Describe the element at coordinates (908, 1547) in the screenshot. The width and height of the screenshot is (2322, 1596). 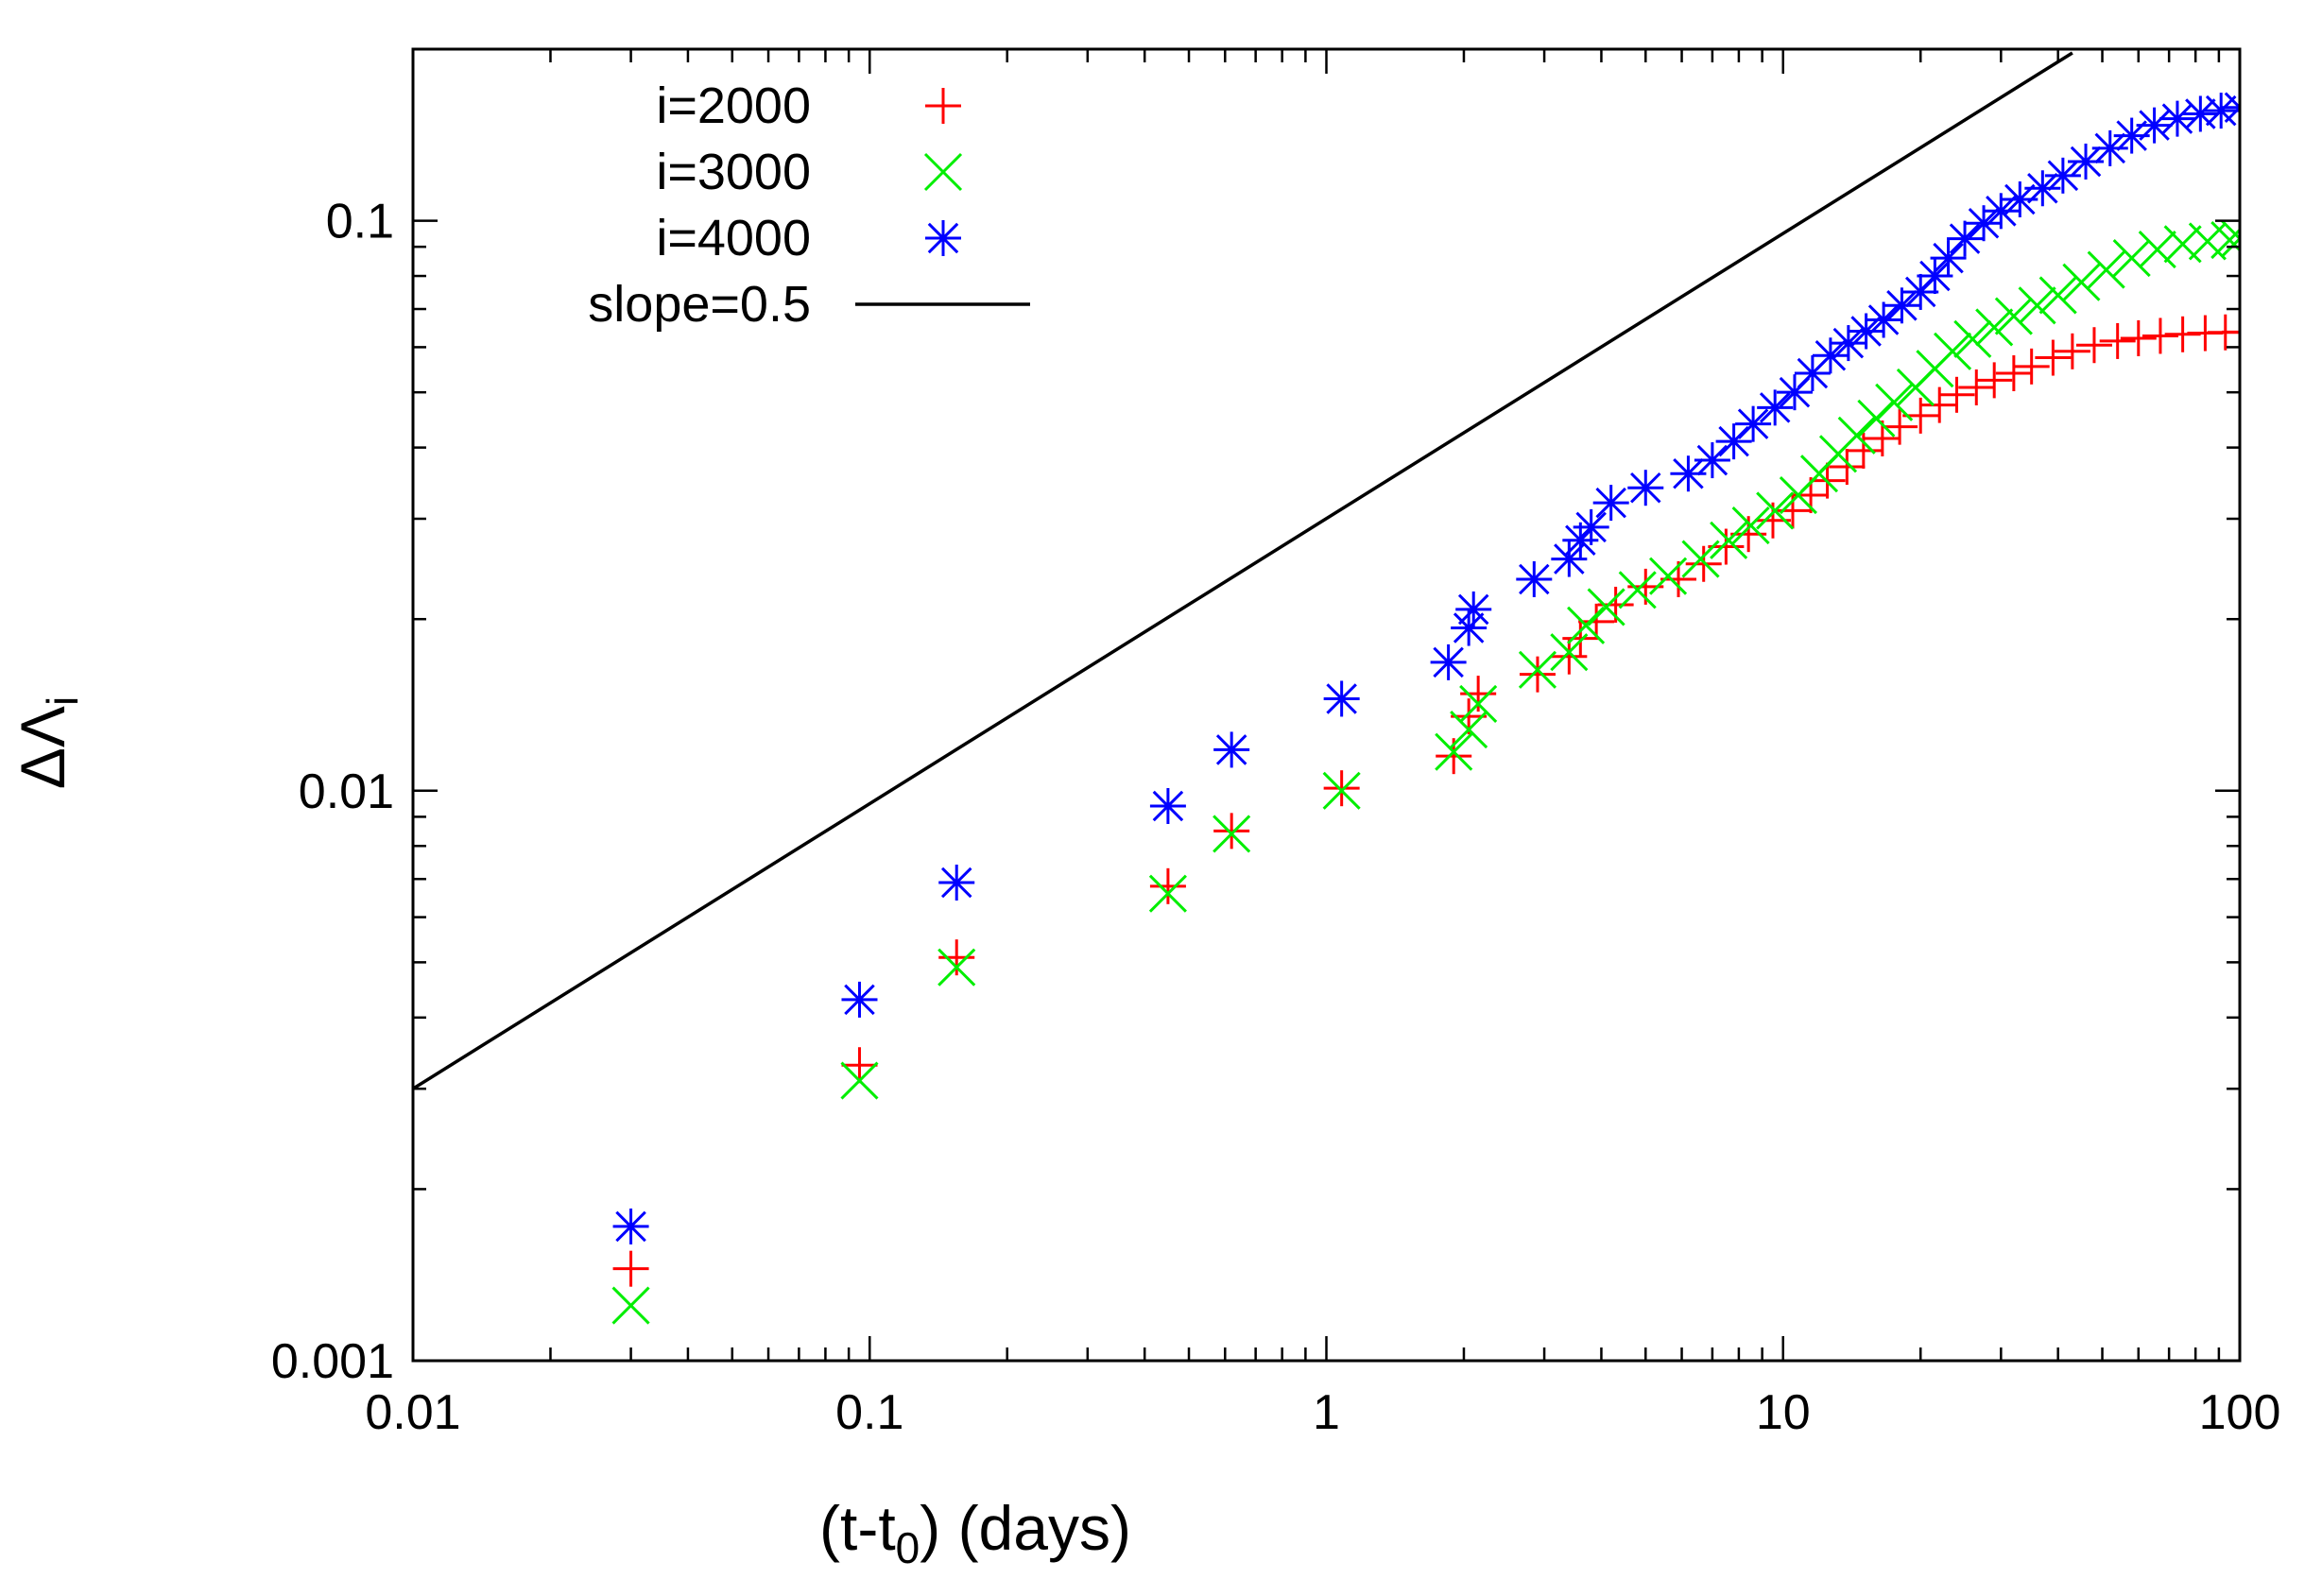
I see `x-axis-title-subscript: 0` at that location.